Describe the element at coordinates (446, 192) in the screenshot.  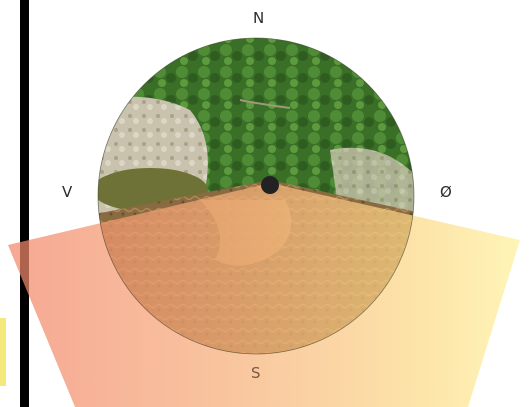
I see `east-label: Ø` at that location.